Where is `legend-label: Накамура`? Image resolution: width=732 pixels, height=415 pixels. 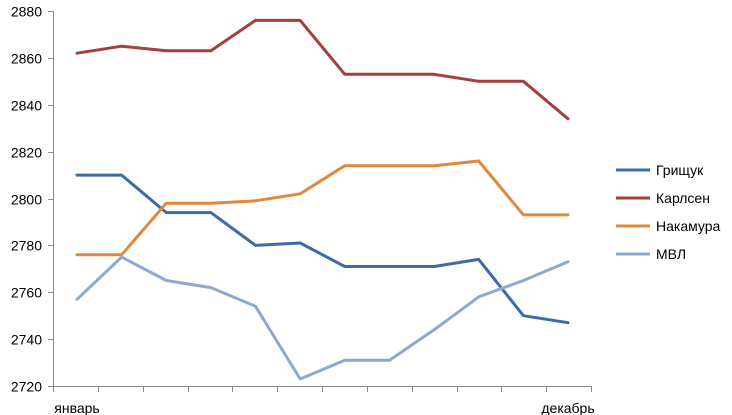
legend-label: Накамура is located at coordinates (688, 226).